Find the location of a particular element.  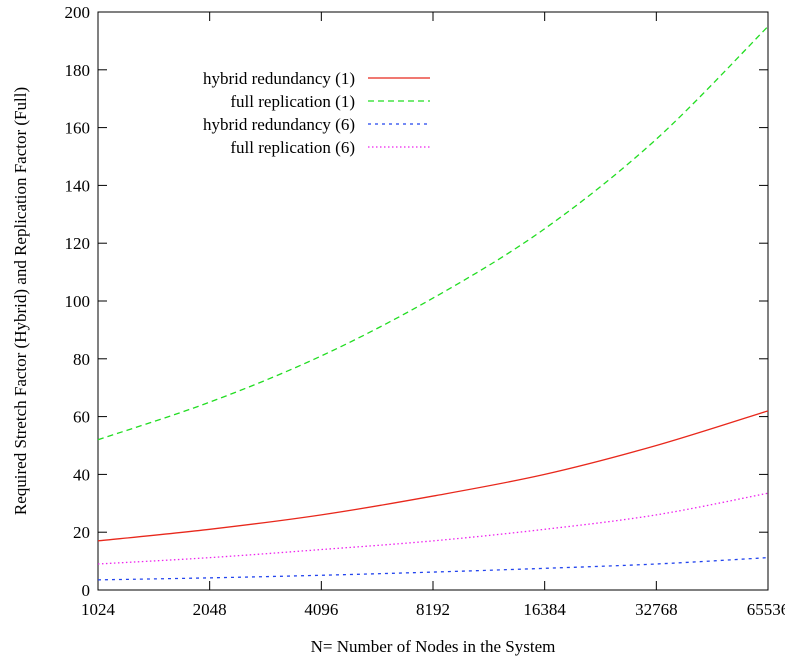

x-tick-label: 4096 is located at coordinates (321, 609).